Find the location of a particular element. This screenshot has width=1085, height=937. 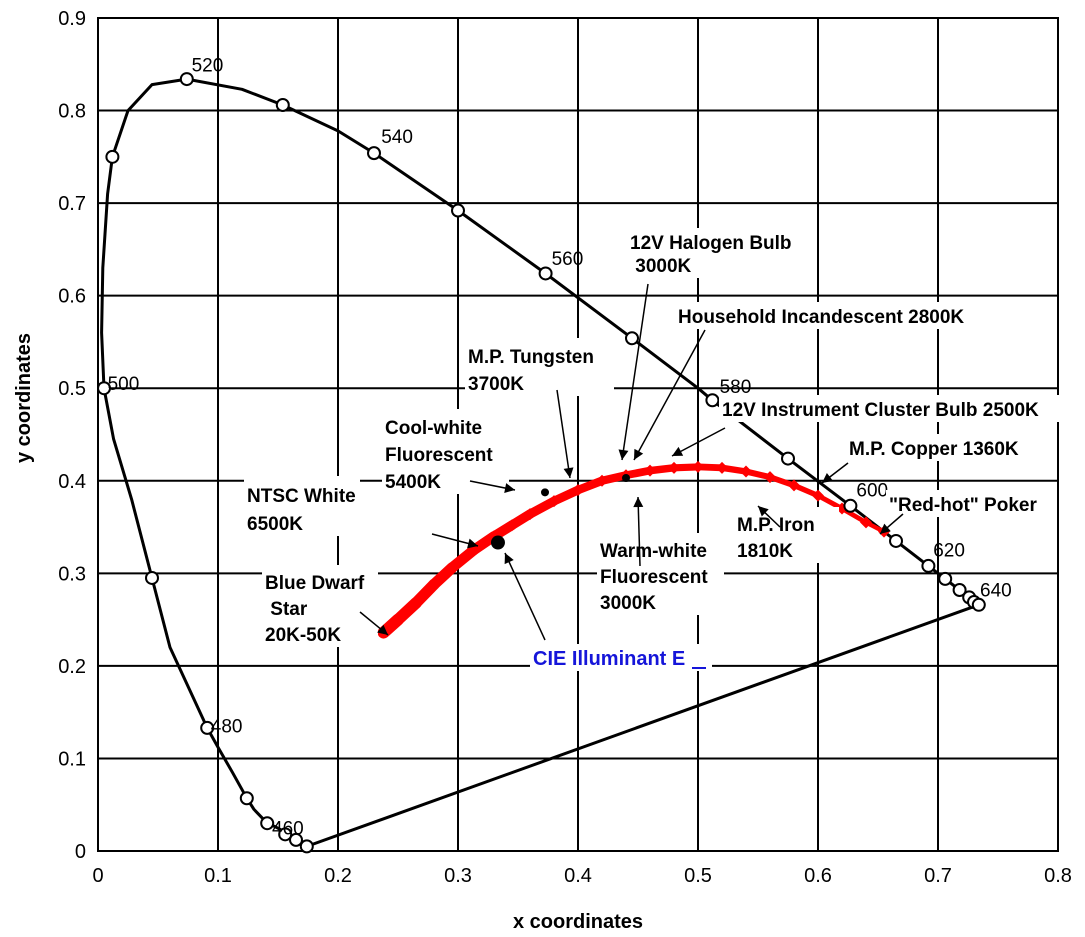

wavelength-label: 600 is located at coordinates (872, 491).